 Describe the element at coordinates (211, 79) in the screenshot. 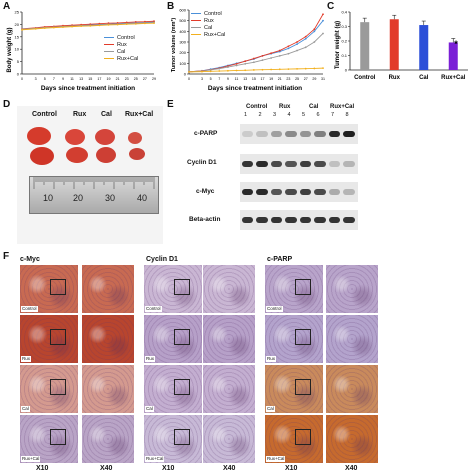

I see `tumor-volume-x-tick-label: 5` at that location.